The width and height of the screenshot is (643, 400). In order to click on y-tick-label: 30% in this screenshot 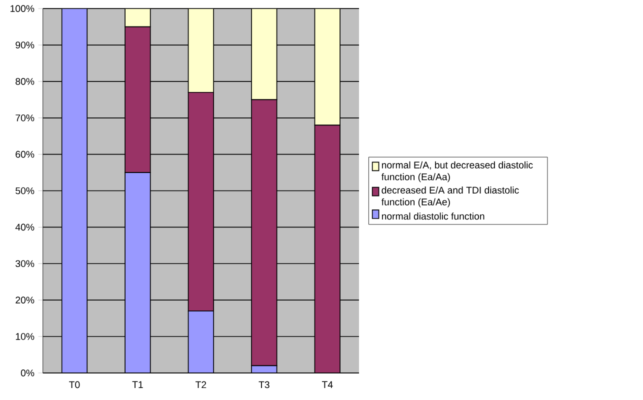, I will do `click(25, 264)`.